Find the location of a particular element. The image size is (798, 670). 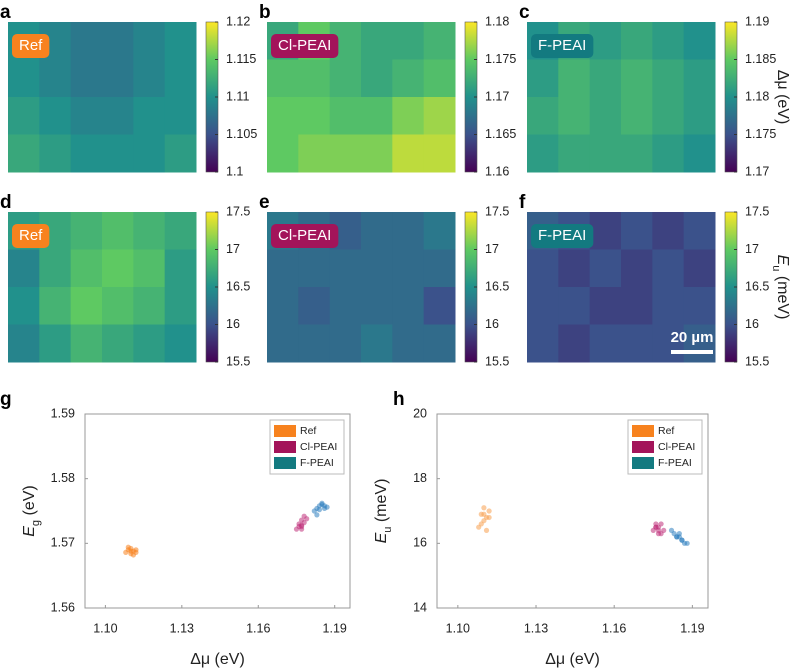

x-tick-label: 1.10 is located at coordinates (458, 628).